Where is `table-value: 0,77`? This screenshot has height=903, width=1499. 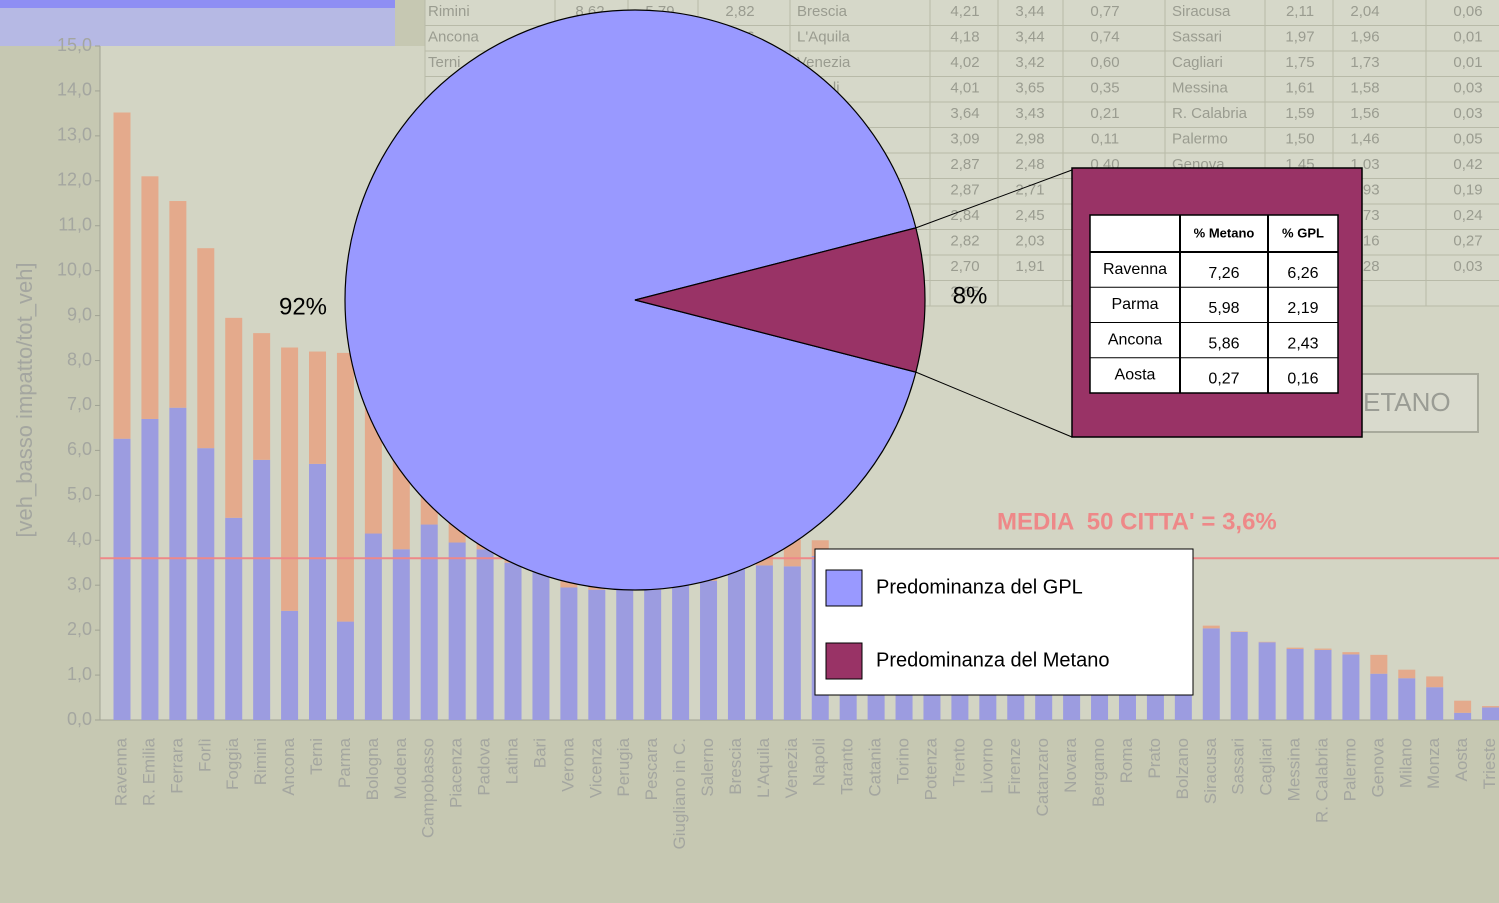 table-value: 0,77 is located at coordinates (1104, 11).